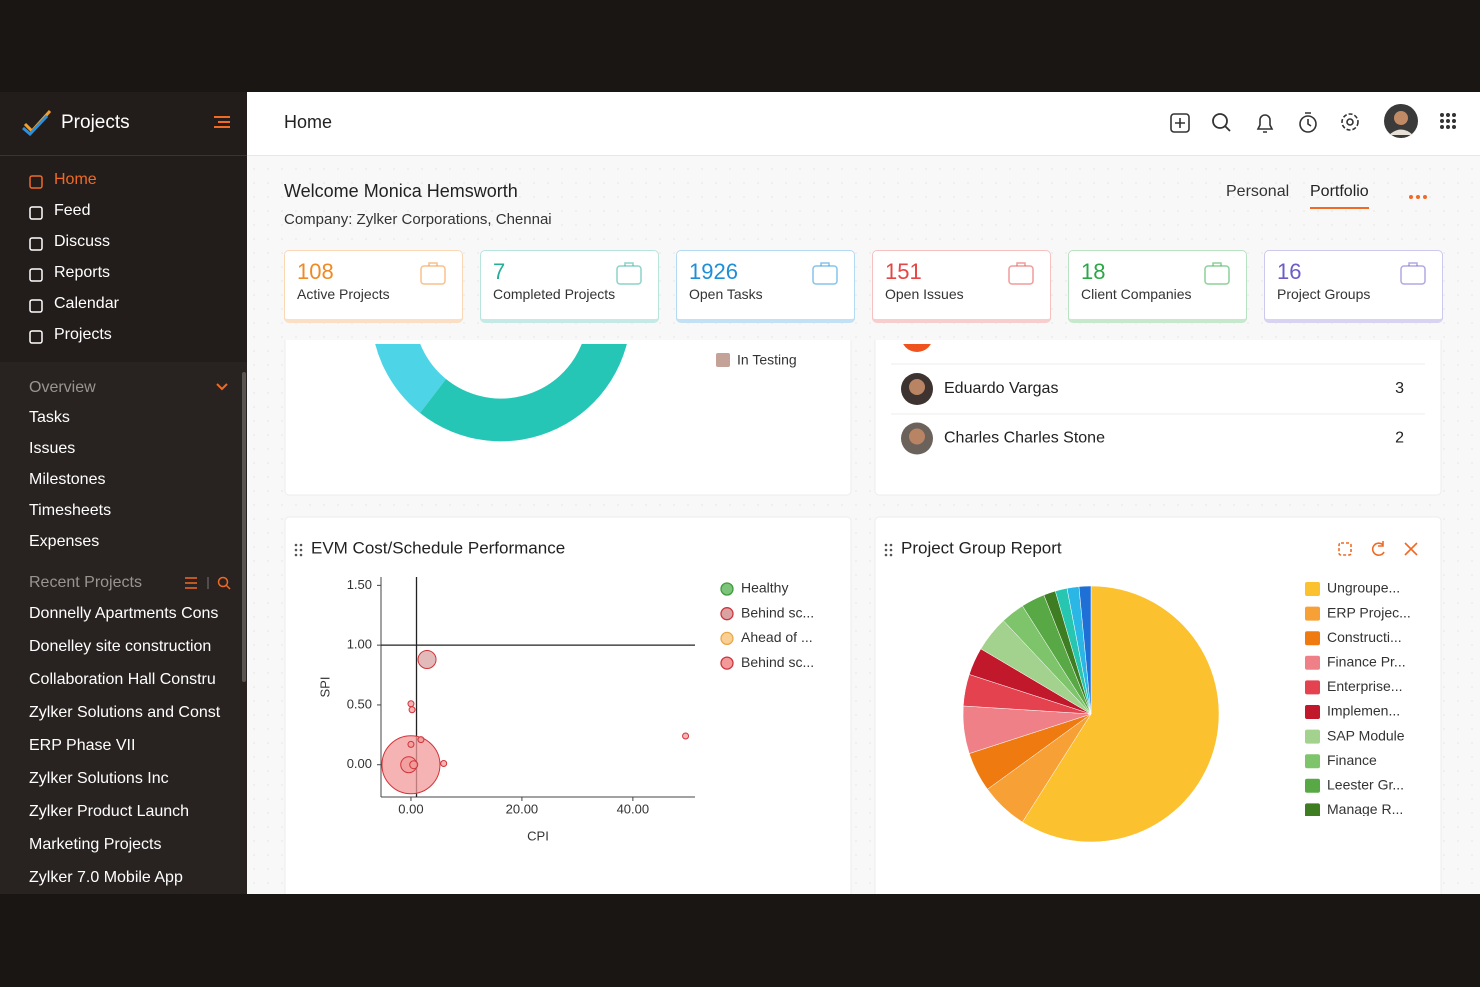  I want to click on recent-project: Donelley site construction, so click(120, 646).